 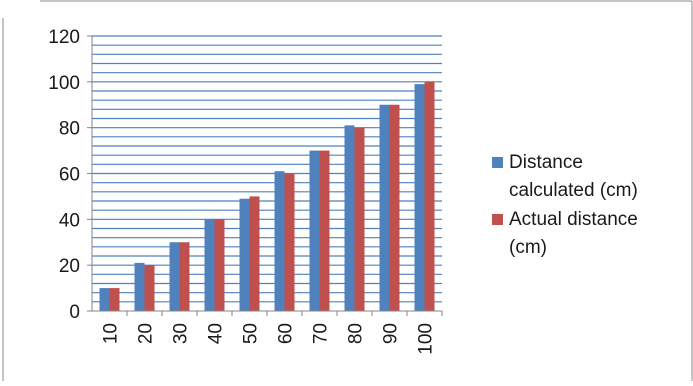 What do you see at coordinates (251, 333) in the screenshot?
I see `x-tick-label: 50` at bounding box center [251, 333].